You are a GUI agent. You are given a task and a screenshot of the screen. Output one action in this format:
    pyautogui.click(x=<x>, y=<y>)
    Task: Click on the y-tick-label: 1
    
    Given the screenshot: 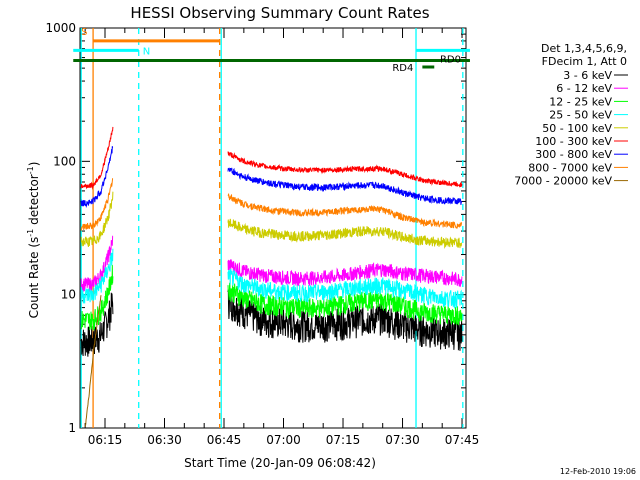 What is the action you would take?
    pyautogui.click(x=72, y=428)
    